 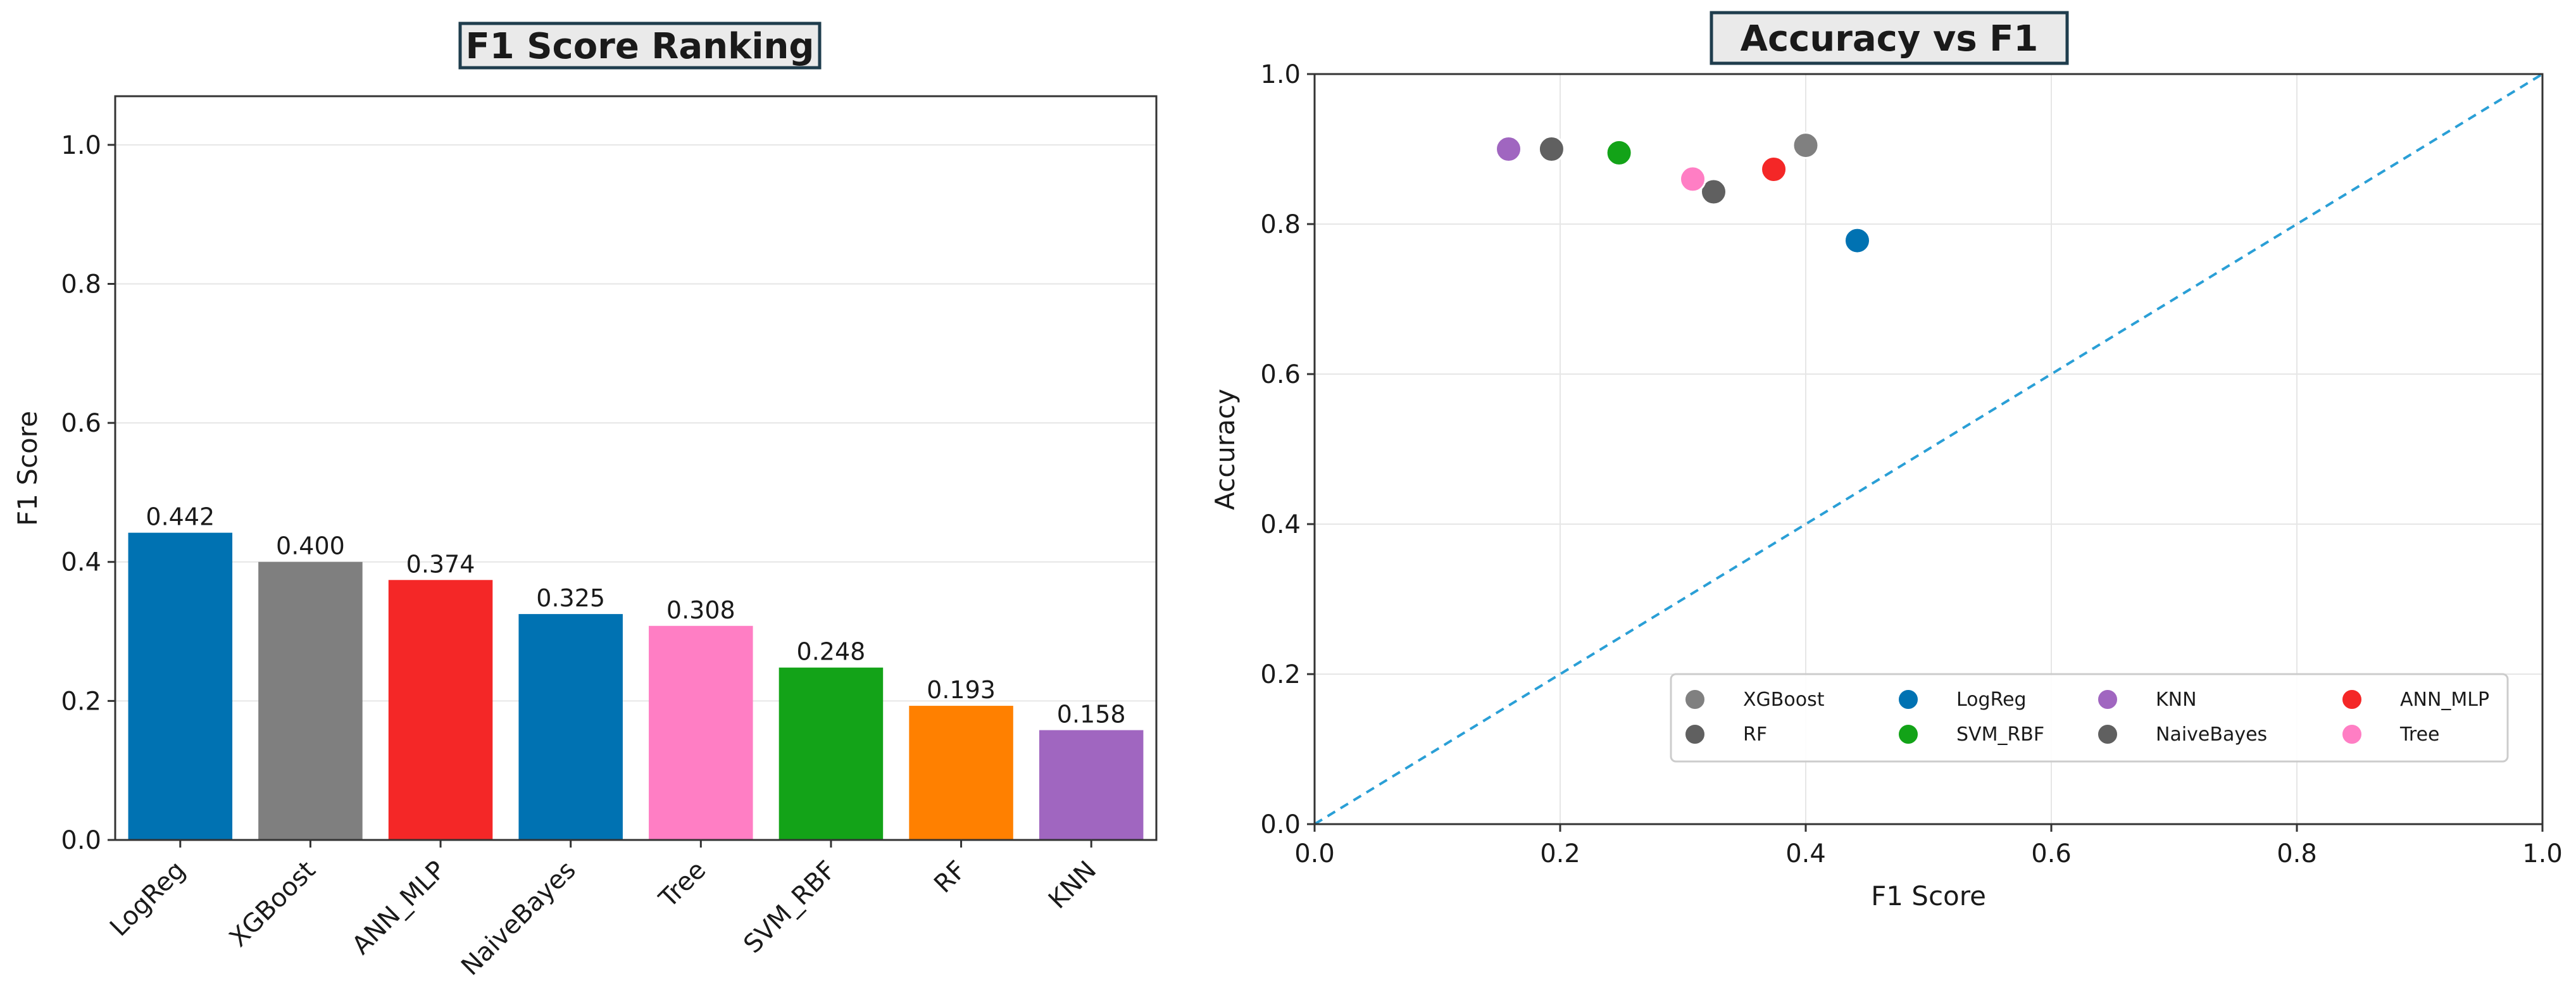 I want to click on bar-logreg, so click(x=180, y=686).